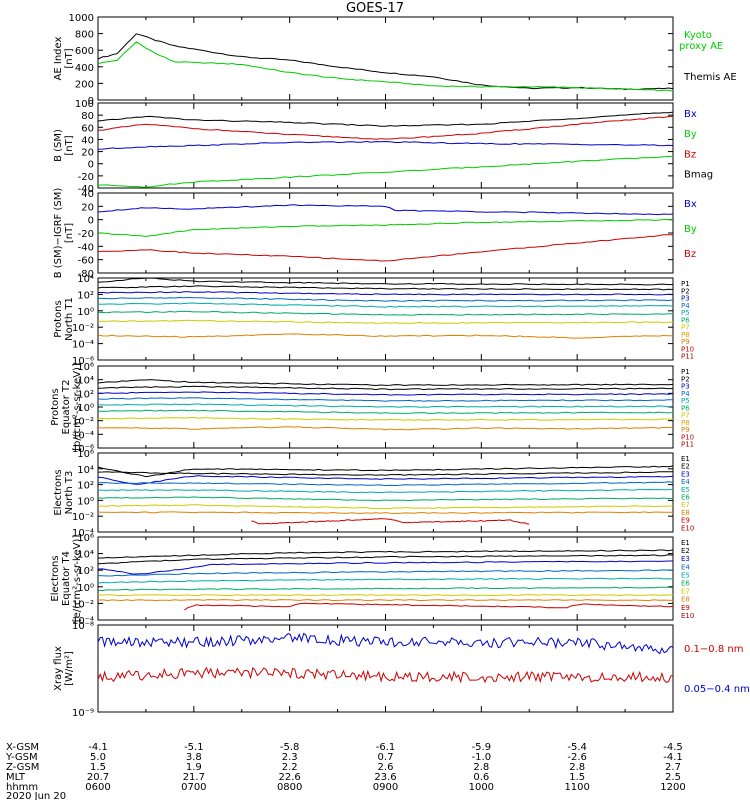 Image resolution: width=750 pixels, height=800 pixels. Describe the element at coordinates (83, 604) in the screenshot. I see `y-tick-label: 10⁻²` at that location.